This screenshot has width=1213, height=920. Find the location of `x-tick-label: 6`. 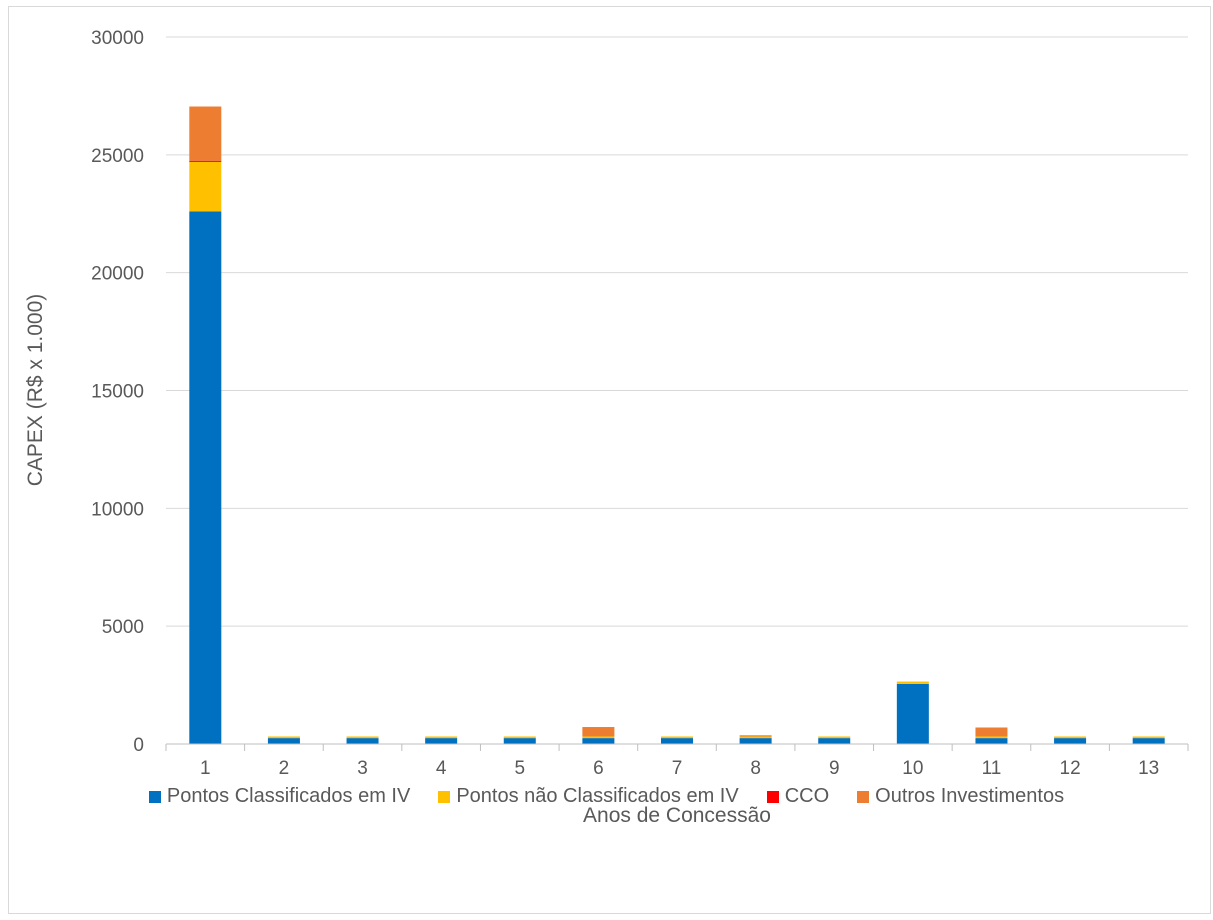

x-tick-label: 6 is located at coordinates (598, 768).